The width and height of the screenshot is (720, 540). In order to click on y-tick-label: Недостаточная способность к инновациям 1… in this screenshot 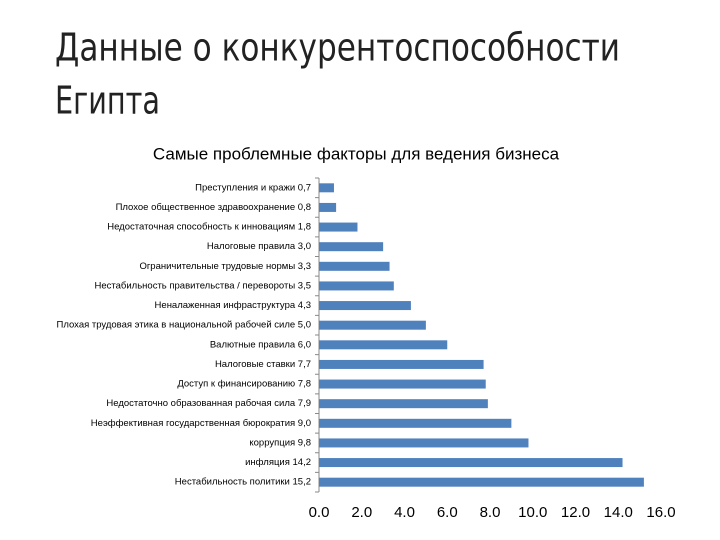, I will do `click(209, 227)`.